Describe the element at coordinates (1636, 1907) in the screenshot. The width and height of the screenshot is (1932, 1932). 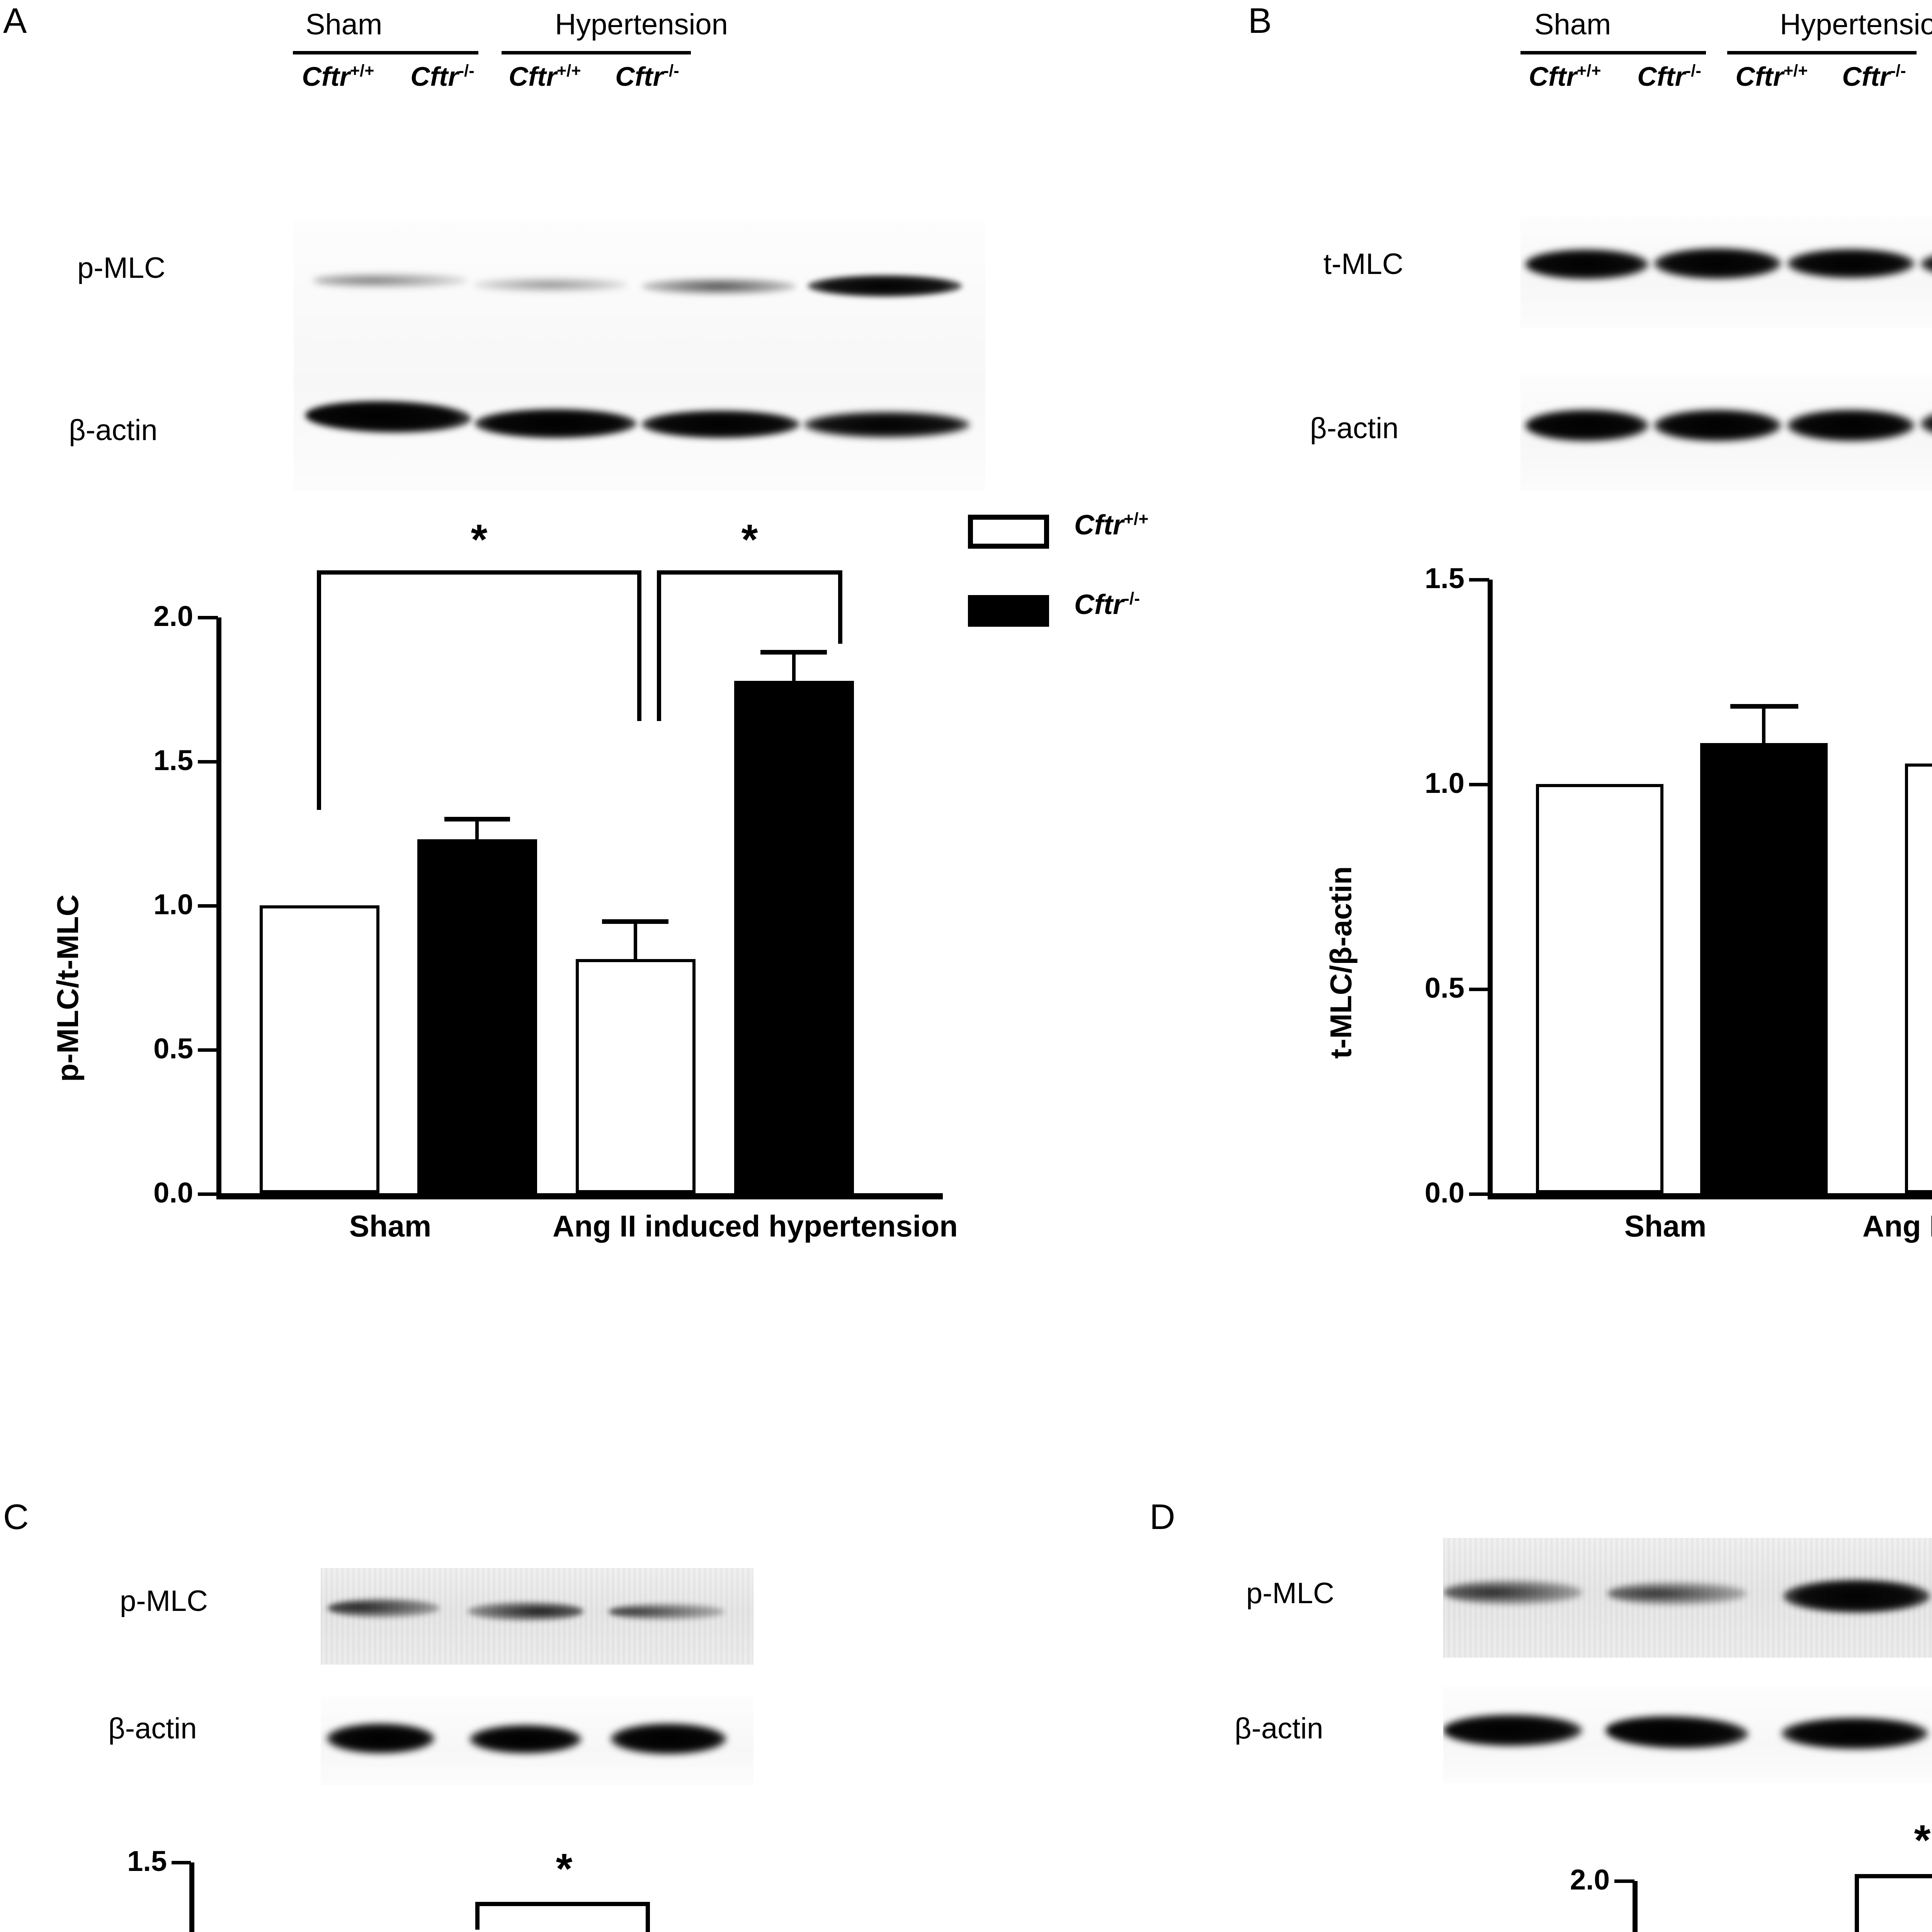
I see `panel-d-y-axis` at that location.